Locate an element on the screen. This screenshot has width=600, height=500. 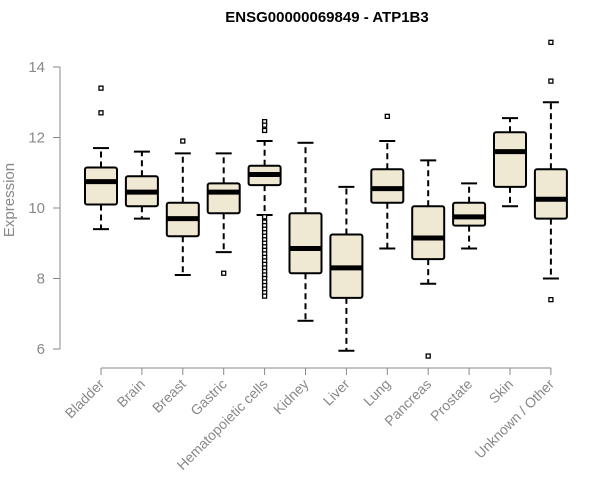
x-tick-label: Bladder is located at coordinates (85, 399).